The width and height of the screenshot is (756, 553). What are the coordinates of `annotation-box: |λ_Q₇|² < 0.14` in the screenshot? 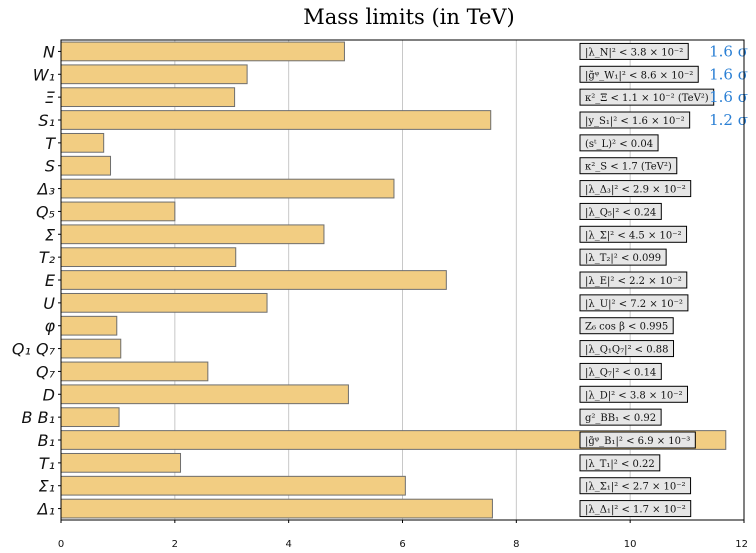 It's located at (620, 371).